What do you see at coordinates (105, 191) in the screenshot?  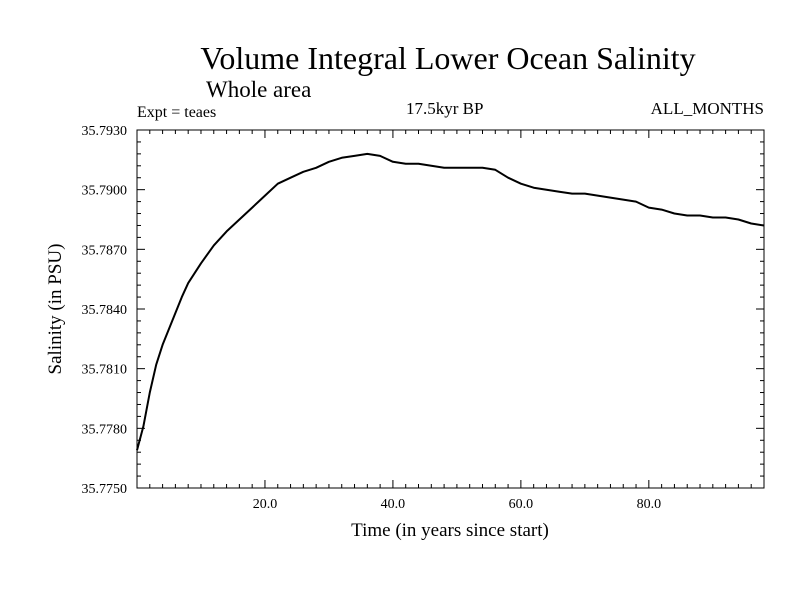 I see `y-tick-label: 35.7900` at bounding box center [105, 191].